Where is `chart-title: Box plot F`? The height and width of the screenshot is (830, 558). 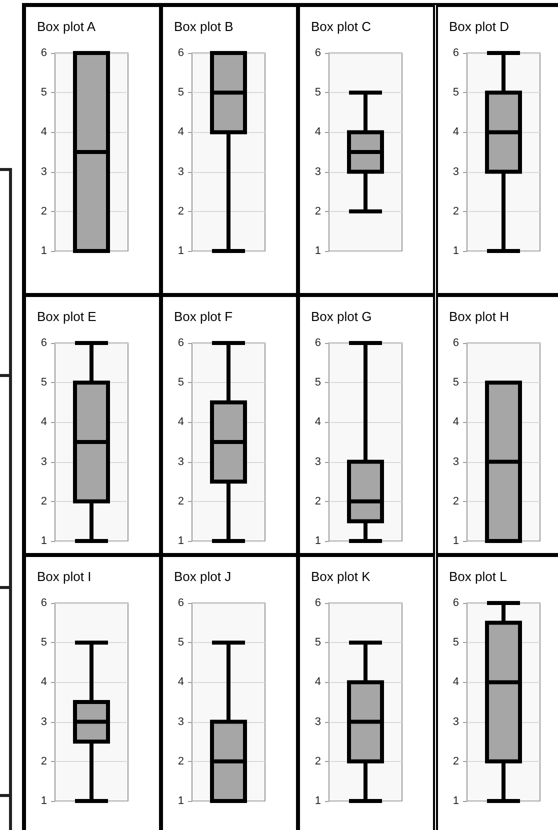 chart-title: Box plot F is located at coordinates (203, 316).